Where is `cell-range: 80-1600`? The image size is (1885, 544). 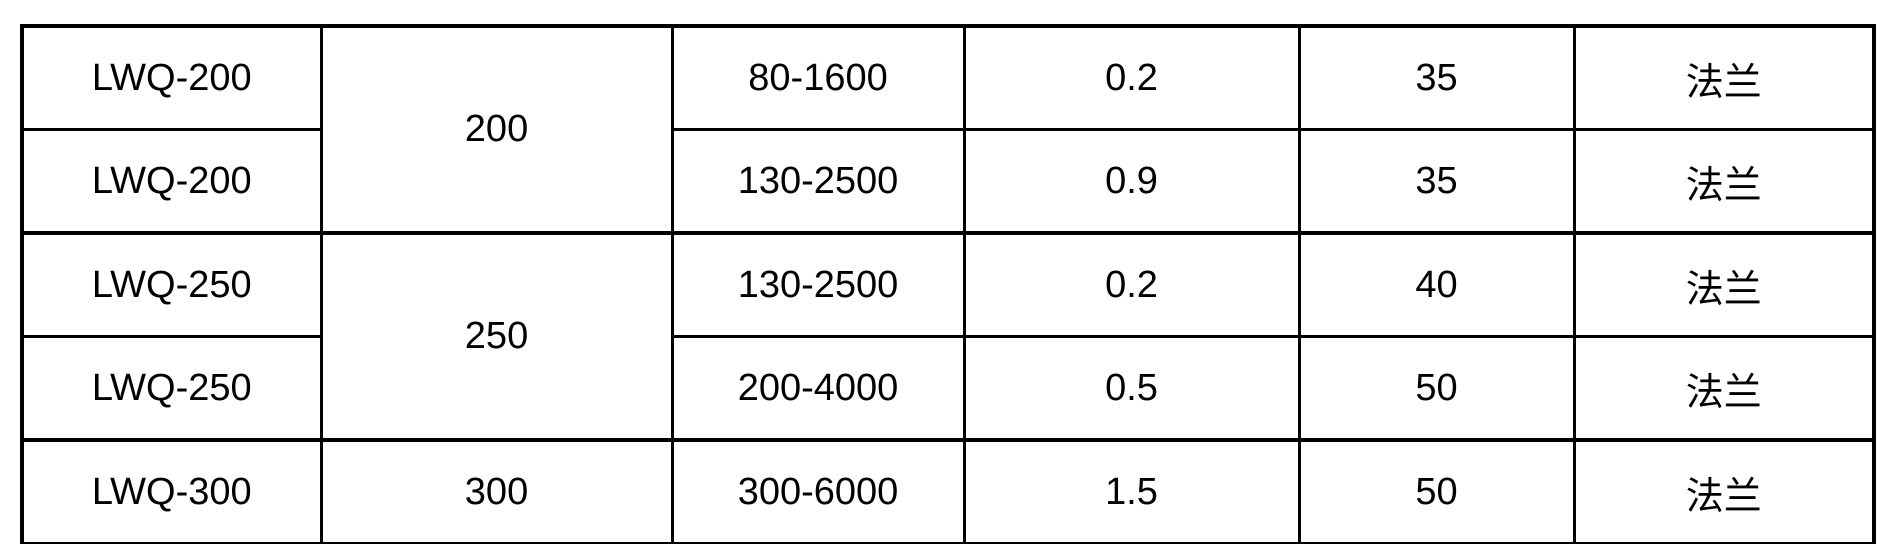 cell-range: 80-1600 is located at coordinates (818, 77).